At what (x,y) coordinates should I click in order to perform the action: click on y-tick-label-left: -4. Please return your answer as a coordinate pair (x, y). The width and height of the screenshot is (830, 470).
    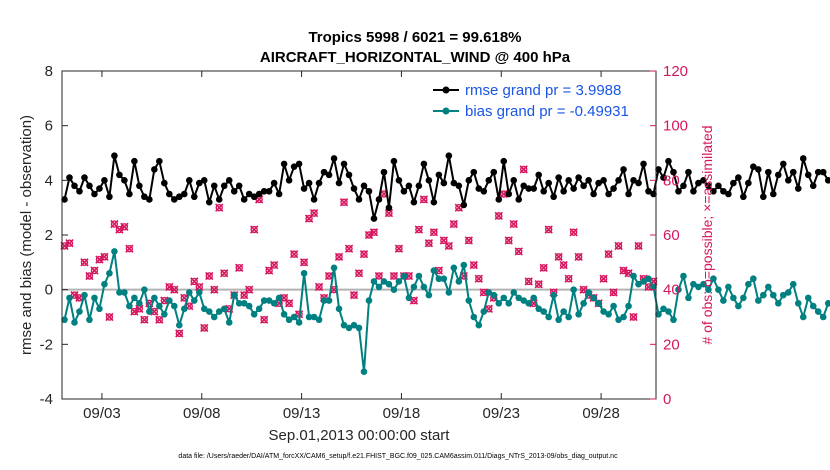
    Looking at the image, I should click on (46, 399).